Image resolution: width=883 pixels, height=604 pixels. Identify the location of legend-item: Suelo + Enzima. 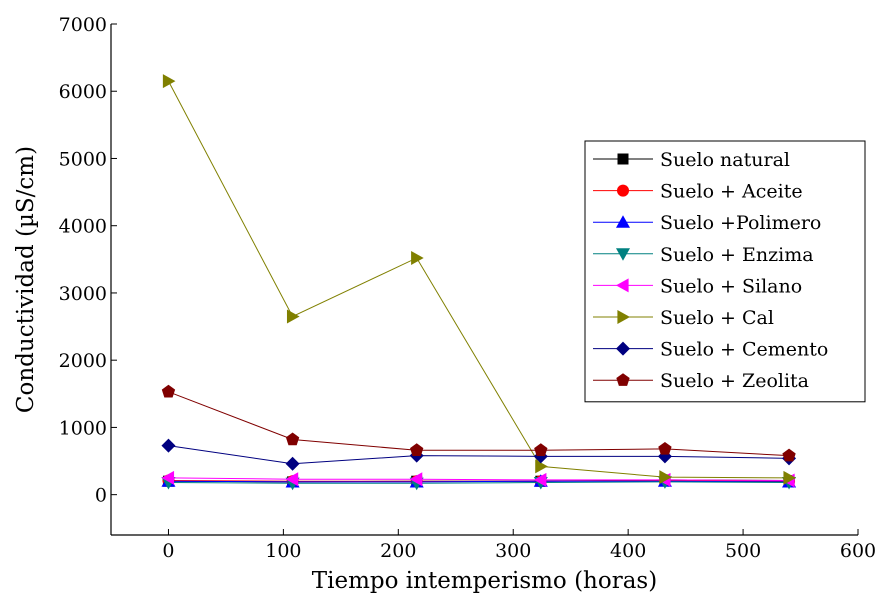
(703, 255).